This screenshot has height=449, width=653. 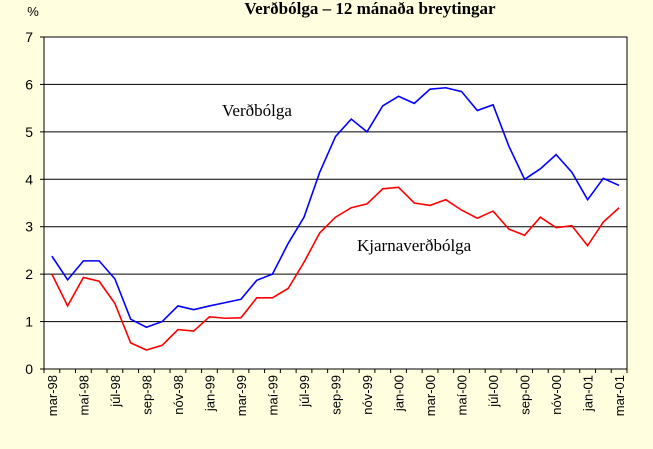 What do you see at coordinates (29, 227) in the screenshot?
I see `y-tick-label: 3` at bounding box center [29, 227].